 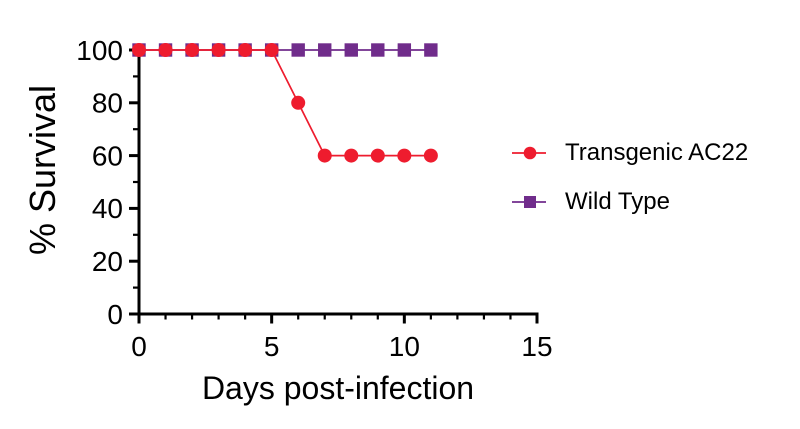 What do you see at coordinates (107, 208) in the screenshot?
I see `y-tick-label: 40` at bounding box center [107, 208].